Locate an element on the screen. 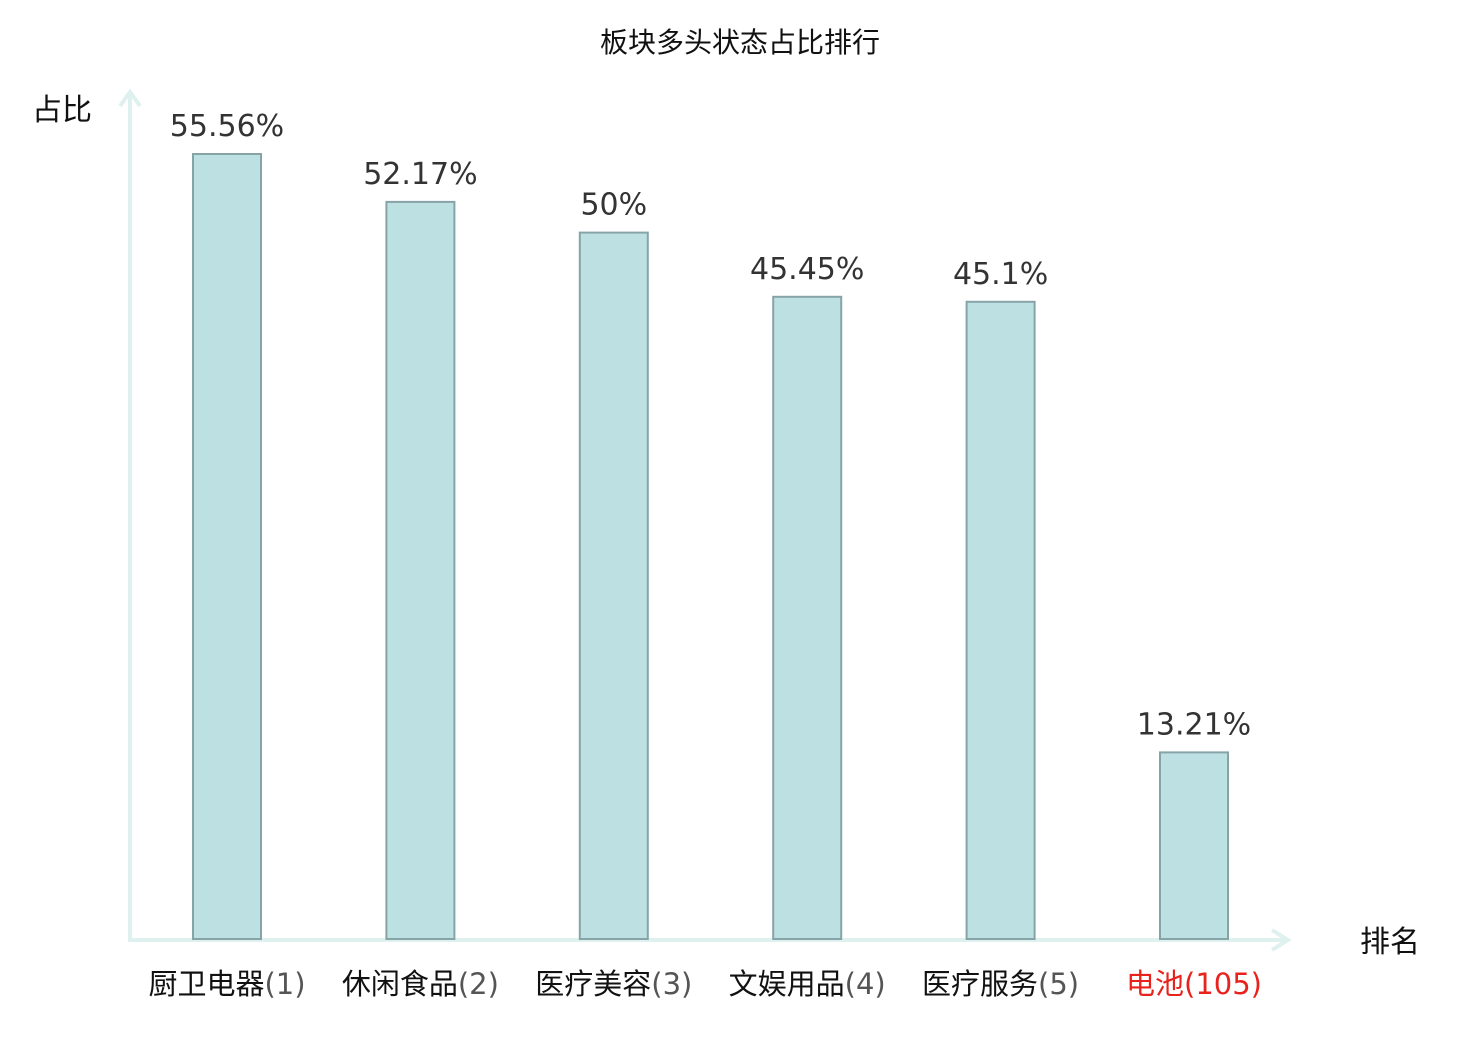 The image size is (1480, 1040). category-rank-6: (105) is located at coordinates (1223, 984).